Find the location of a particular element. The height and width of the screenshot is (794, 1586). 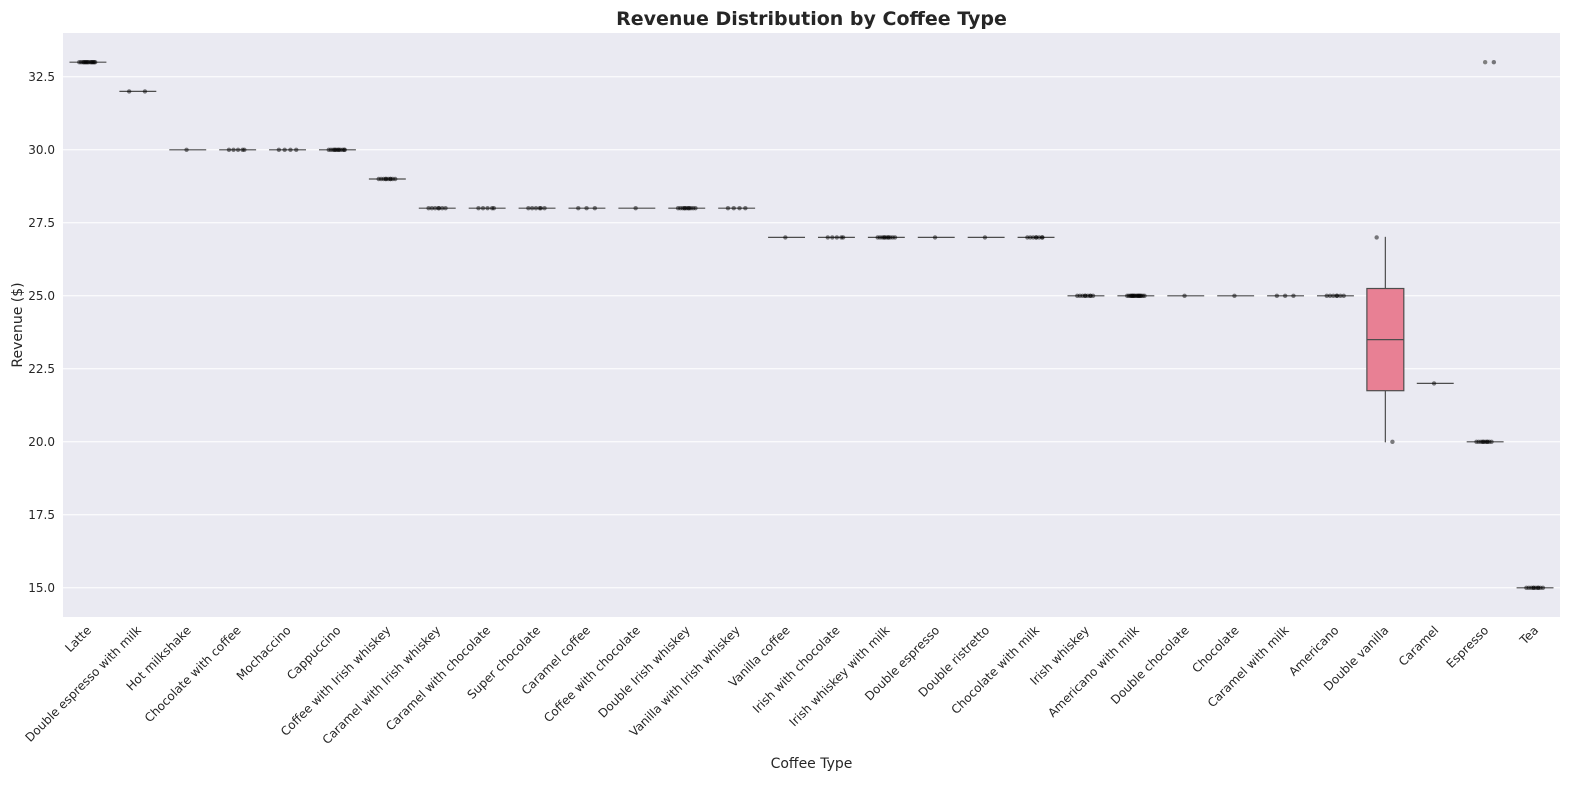

y-tick-label: 25.0 is located at coordinates (41, 296).